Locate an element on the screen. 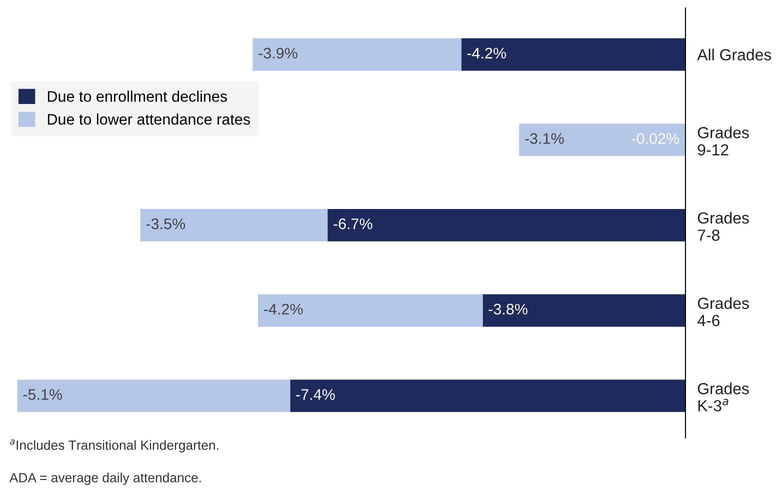 This screenshot has height=504, width=784. text: $^{a}$Includes Transitional Kindergarten. is located at coordinates (114, 446).